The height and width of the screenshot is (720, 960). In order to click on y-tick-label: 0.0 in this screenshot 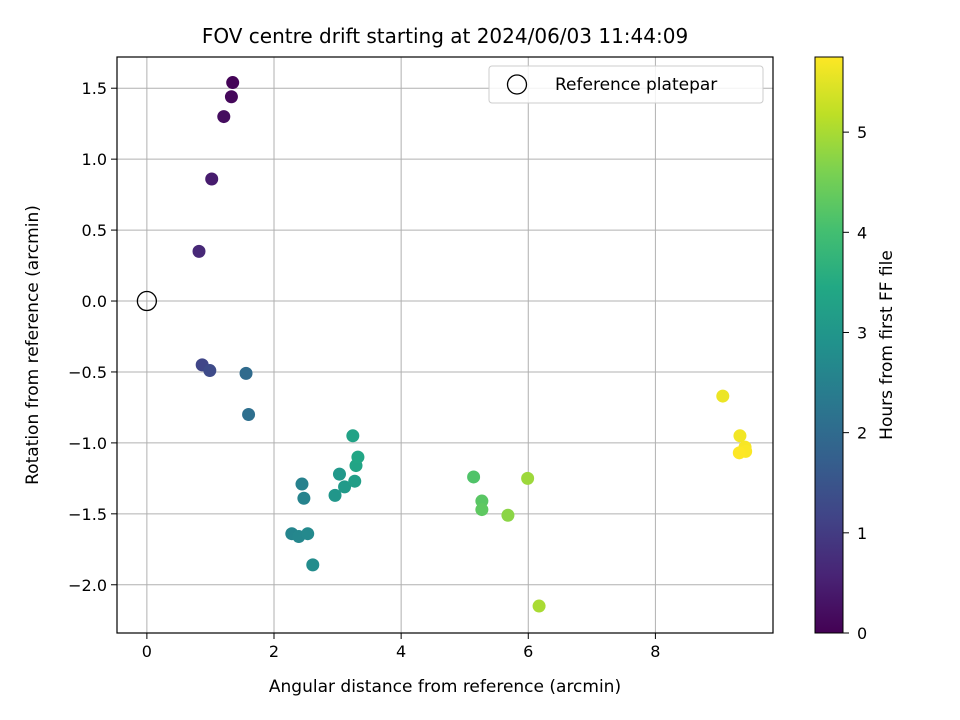, I will do `click(94, 301)`.